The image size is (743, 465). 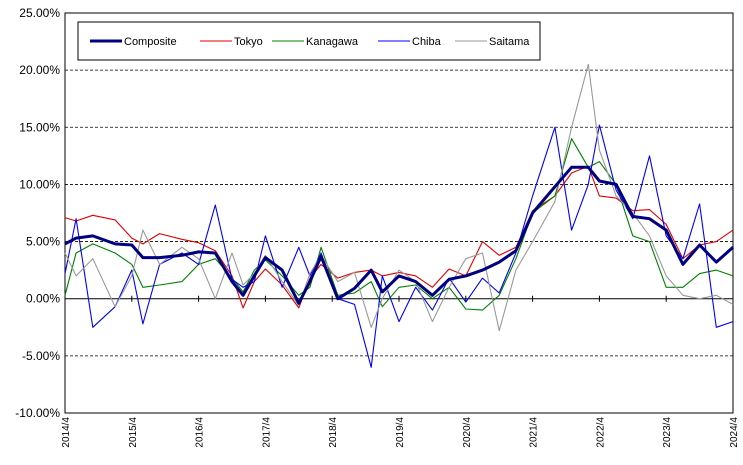 What do you see at coordinates (150, 42) in the screenshot?
I see `legend-label-composite: Composite` at bounding box center [150, 42].